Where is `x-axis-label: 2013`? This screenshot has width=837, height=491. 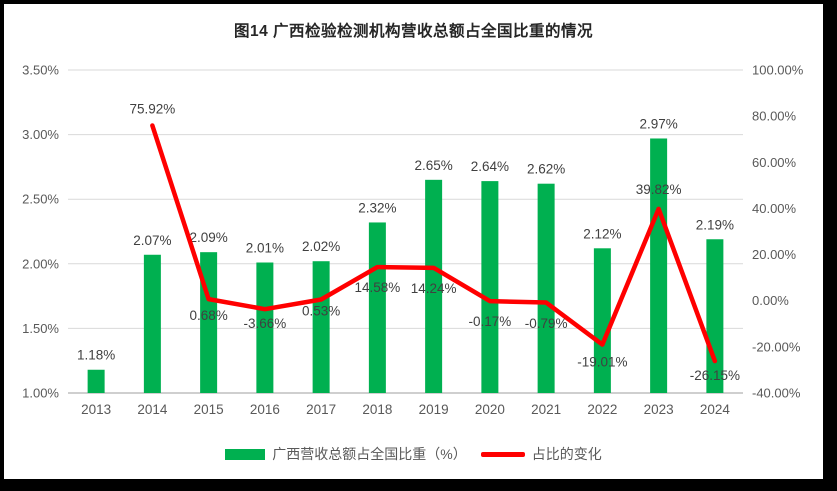
x-axis-label: 2013 is located at coordinates (96, 409).